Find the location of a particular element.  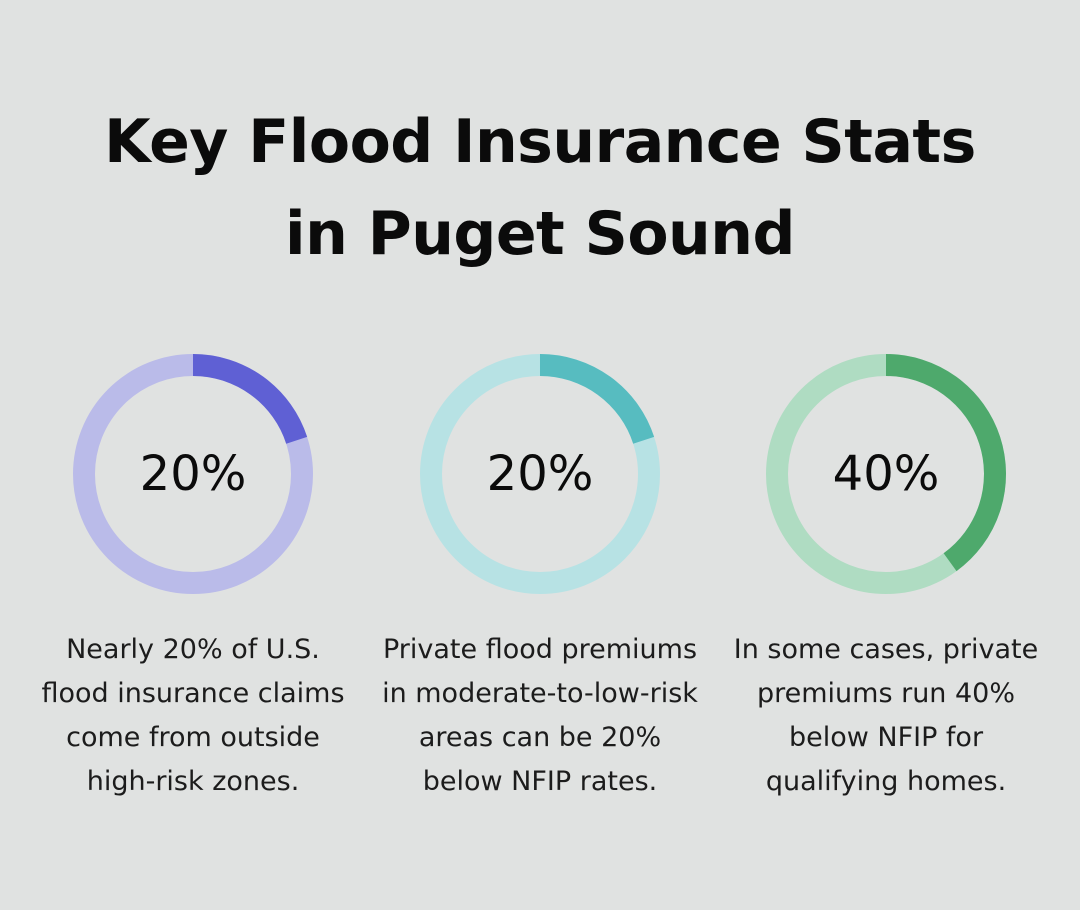

title-line-2: in Puget Sound is located at coordinates (540, 234).